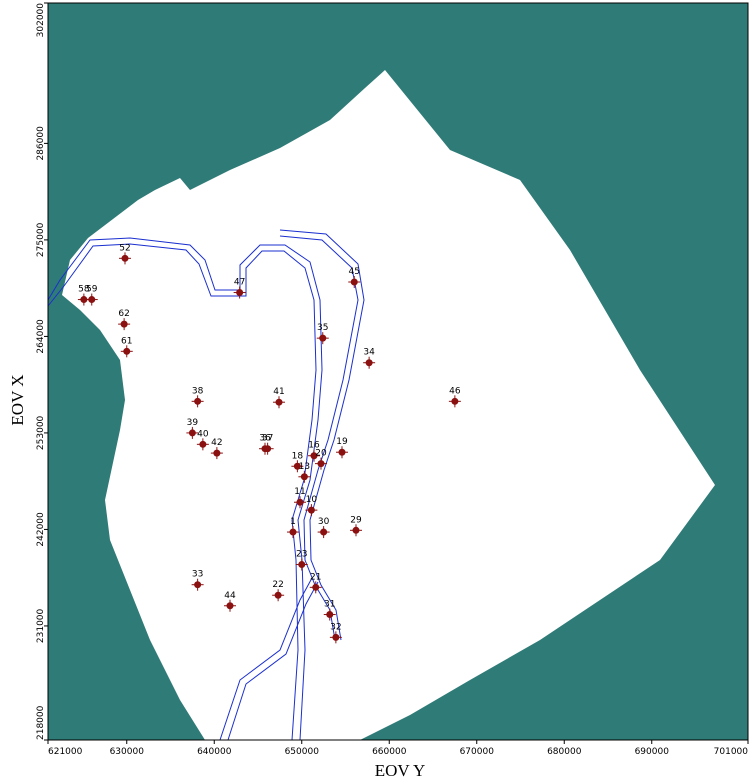  What do you see at coordinates (216, 443) in the screenshot?
I see `point-label: 42` at bounding box center [216, 443].